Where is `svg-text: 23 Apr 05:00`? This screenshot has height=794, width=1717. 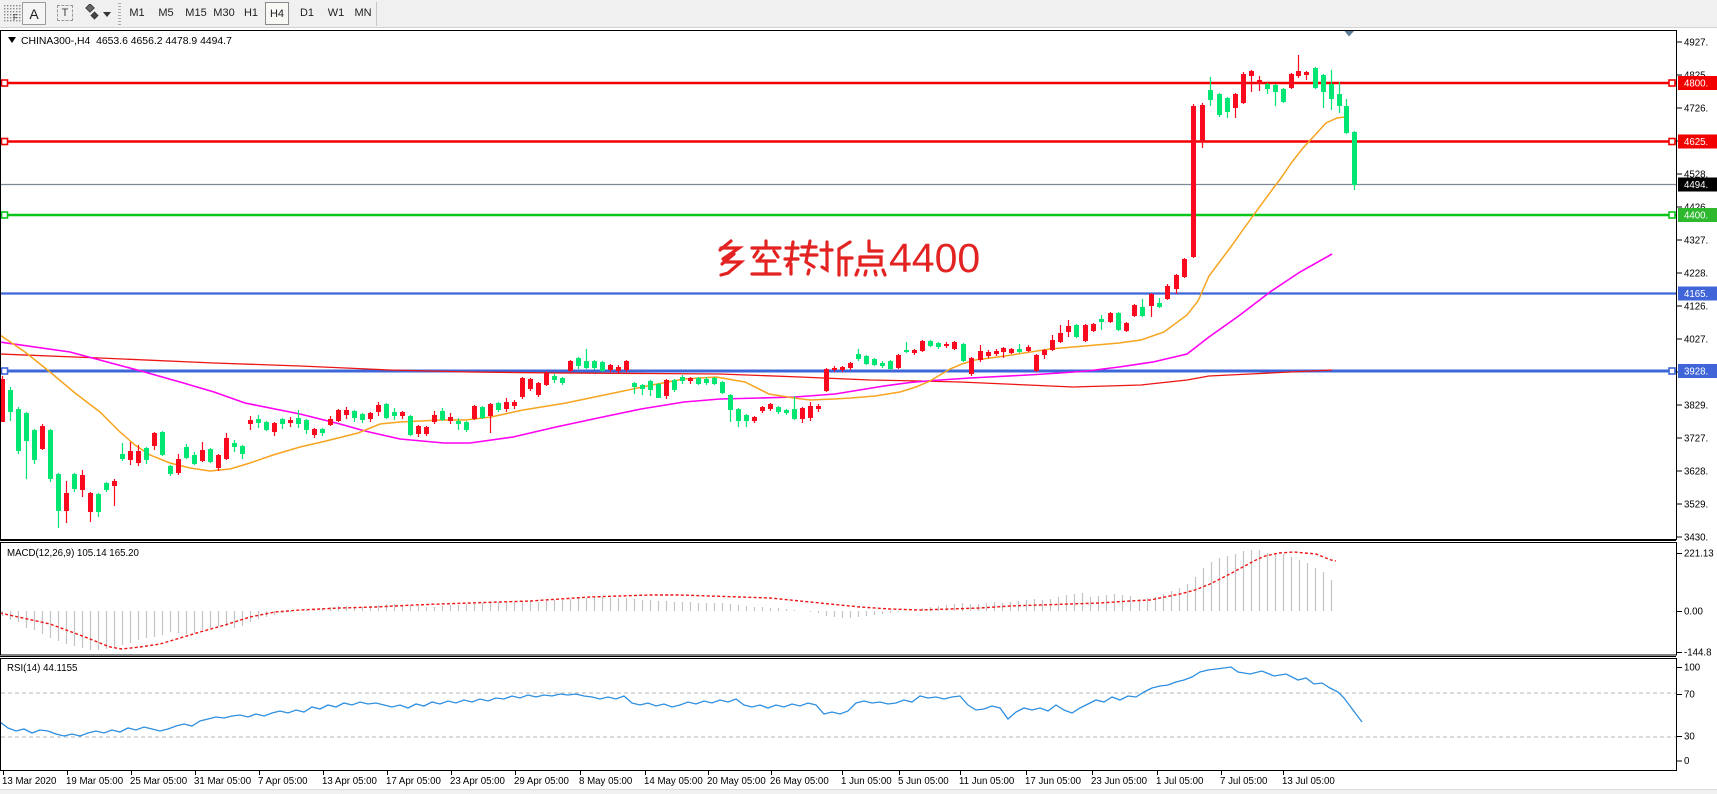
svg-text: 23 Apr 05:00 is located at coordinates (478, 781).